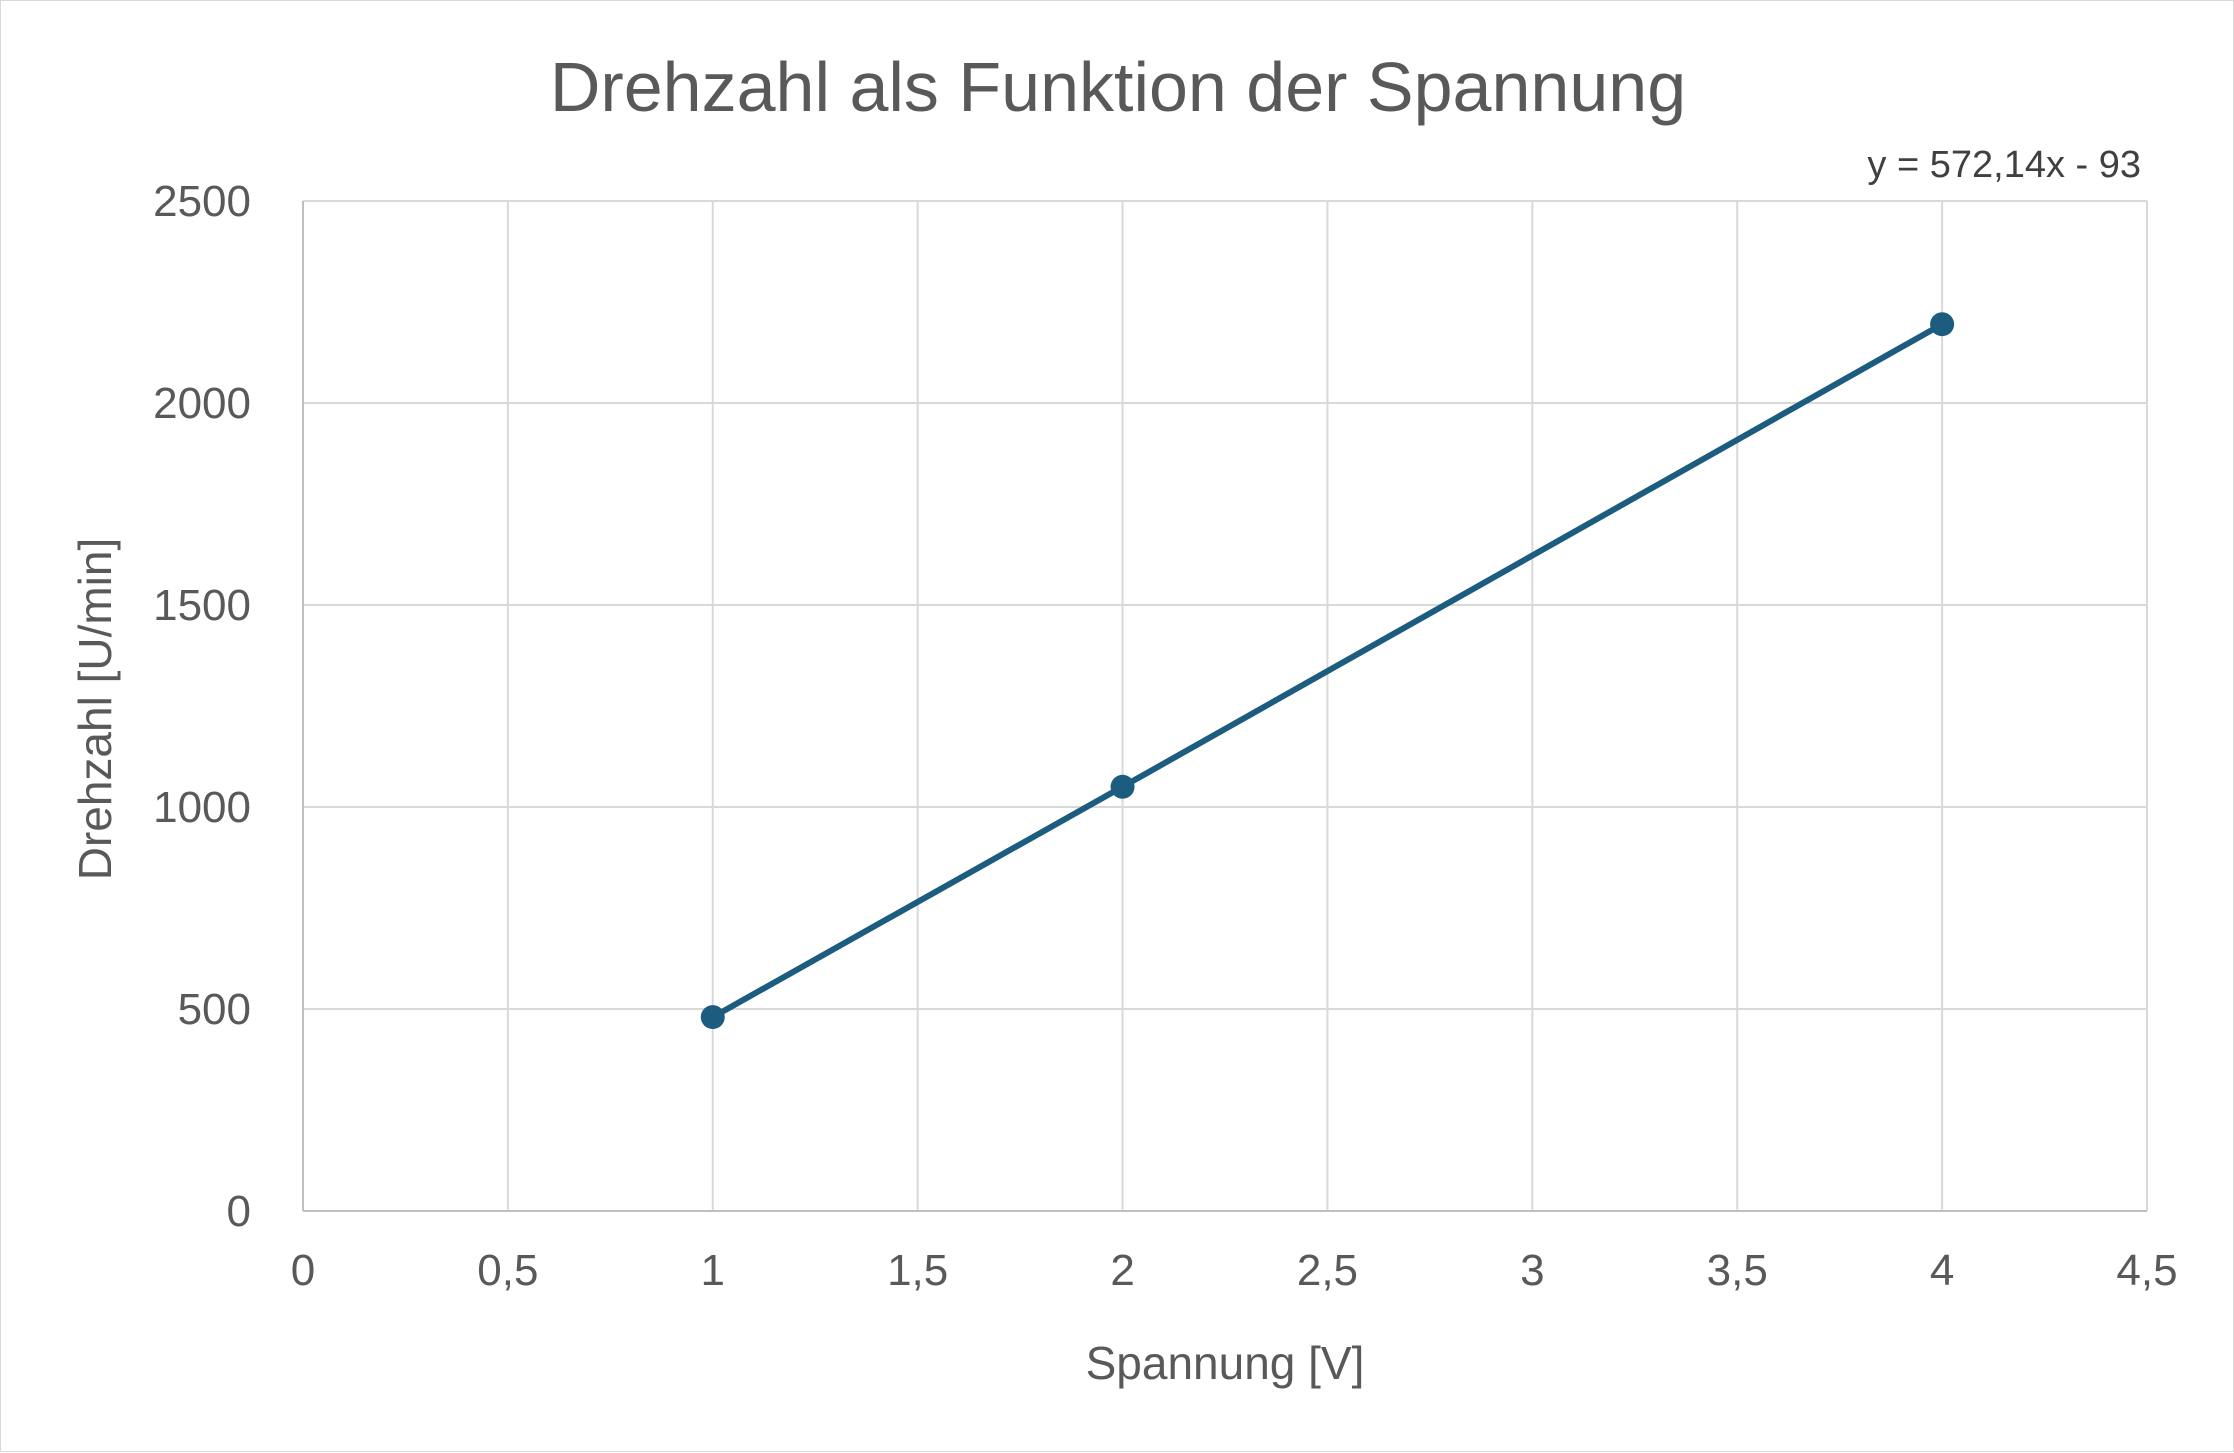 This screenshot has width=2234, height=1453. I want to click on chart-title: Drehzahl als Funktion der Spannung, so click(1118, 87).